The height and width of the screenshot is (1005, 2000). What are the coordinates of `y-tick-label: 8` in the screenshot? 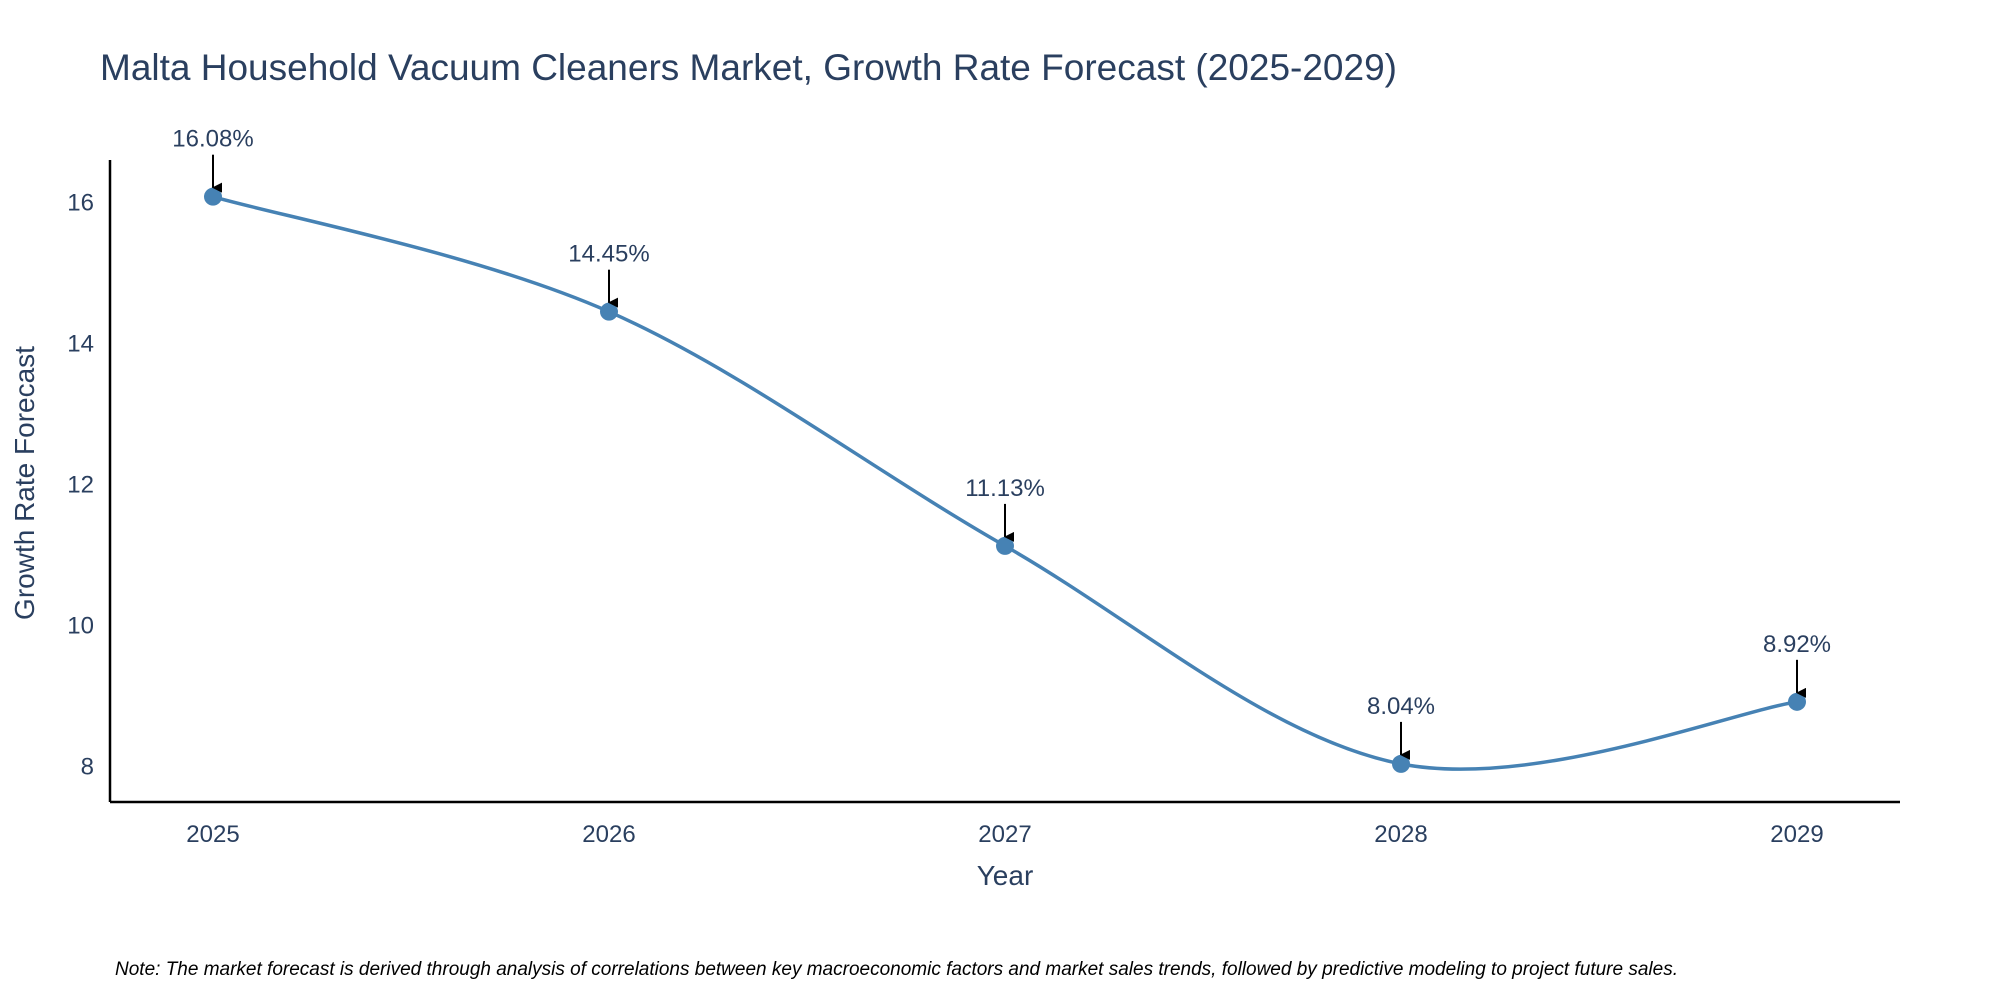 It's located at (87, 767).